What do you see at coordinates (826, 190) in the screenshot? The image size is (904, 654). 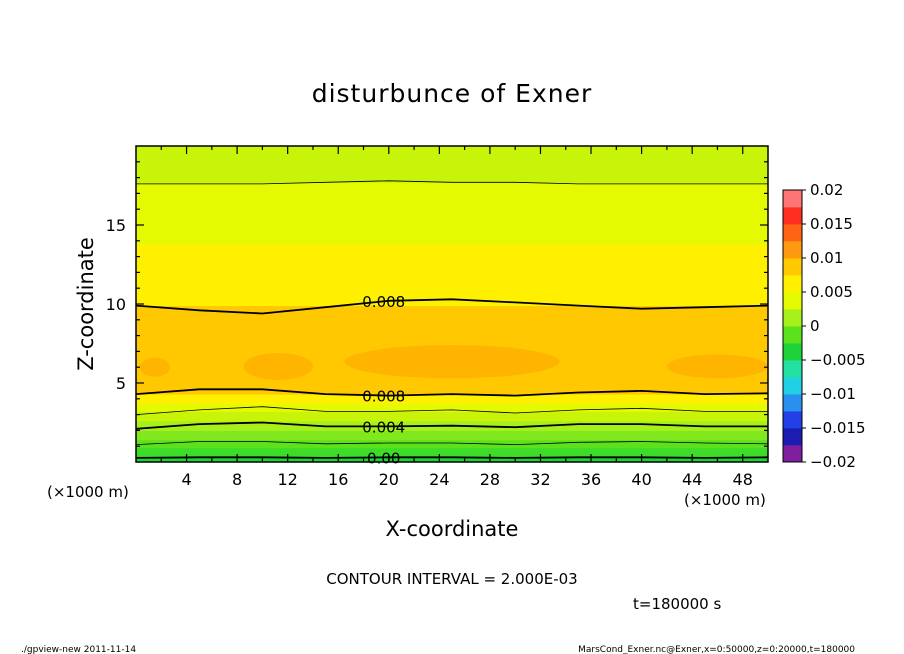 I see `colorbar-tick-label: 0.02` at bounding box center [826, 190].